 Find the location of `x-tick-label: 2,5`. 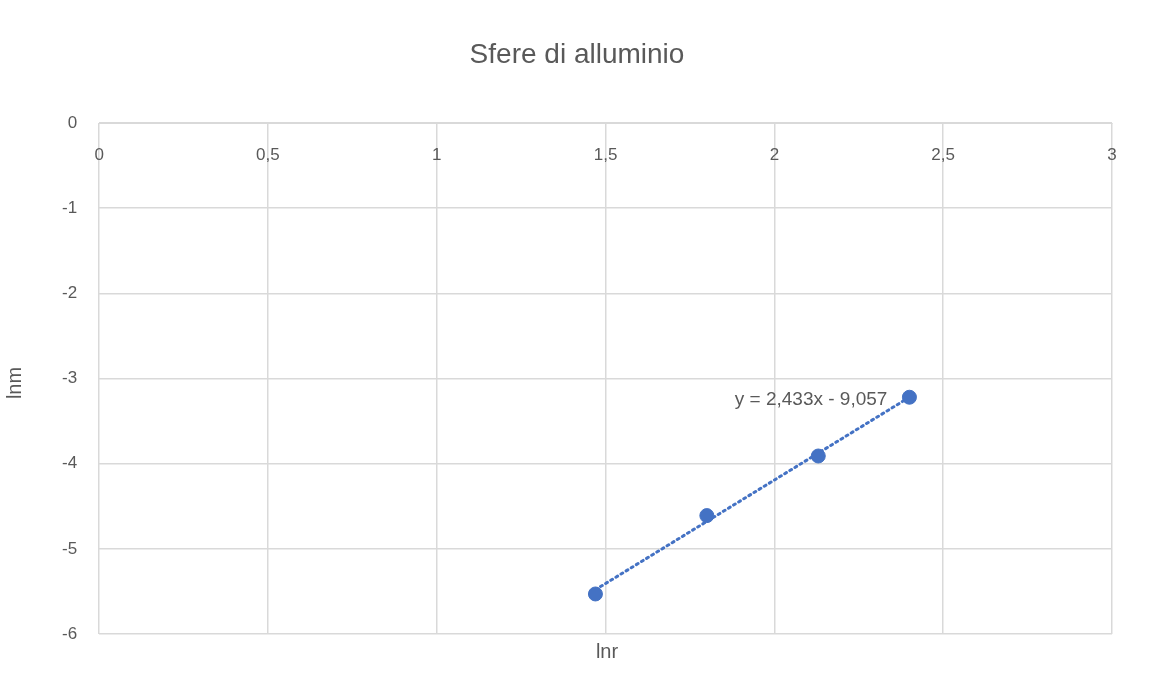

x-tick-label: 2,5 is located at coordinates (943, 154).